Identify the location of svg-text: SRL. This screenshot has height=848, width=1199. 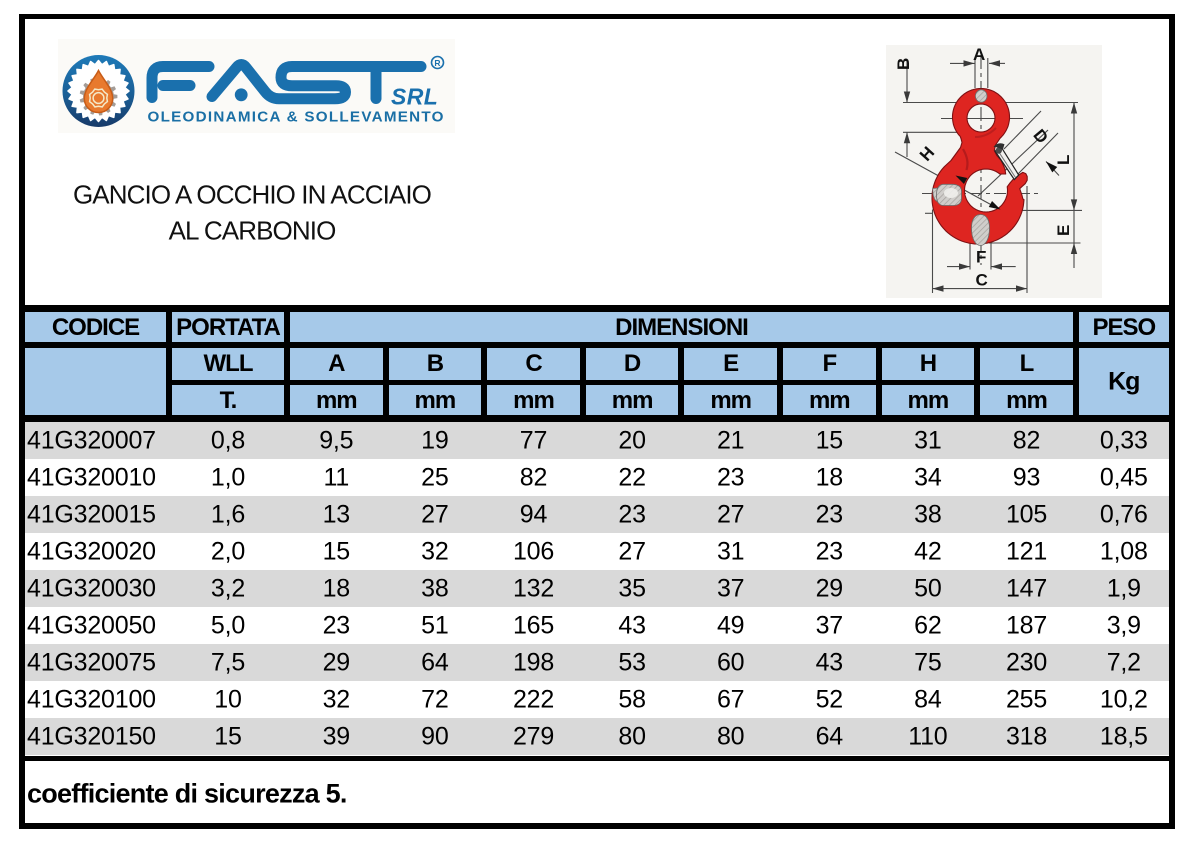
(414, 97).